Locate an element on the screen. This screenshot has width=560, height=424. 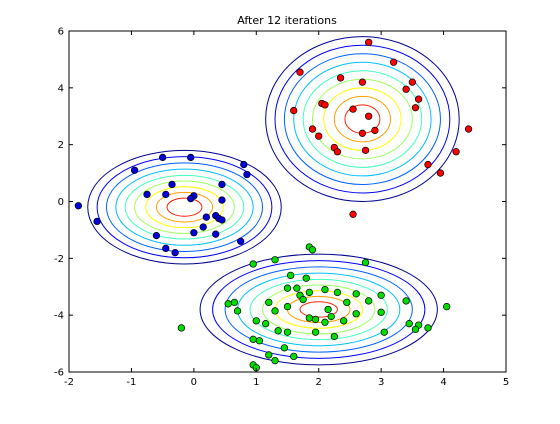
y-tick-label: 4 is located at coordinates (61, 88).